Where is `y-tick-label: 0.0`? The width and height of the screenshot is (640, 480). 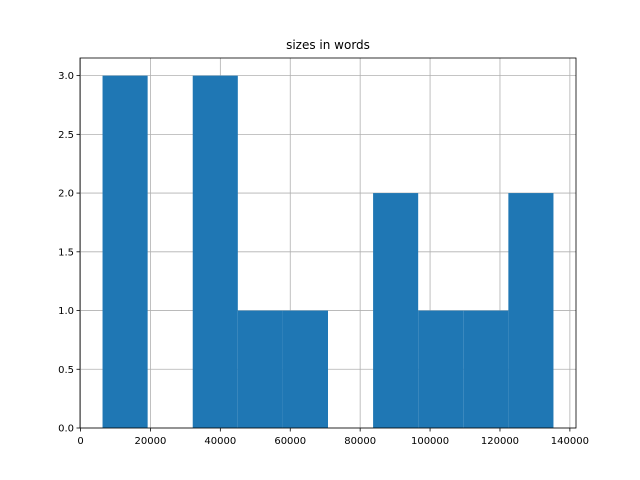
y-tick-label: 0.0 is located at coordinates (66, 429).